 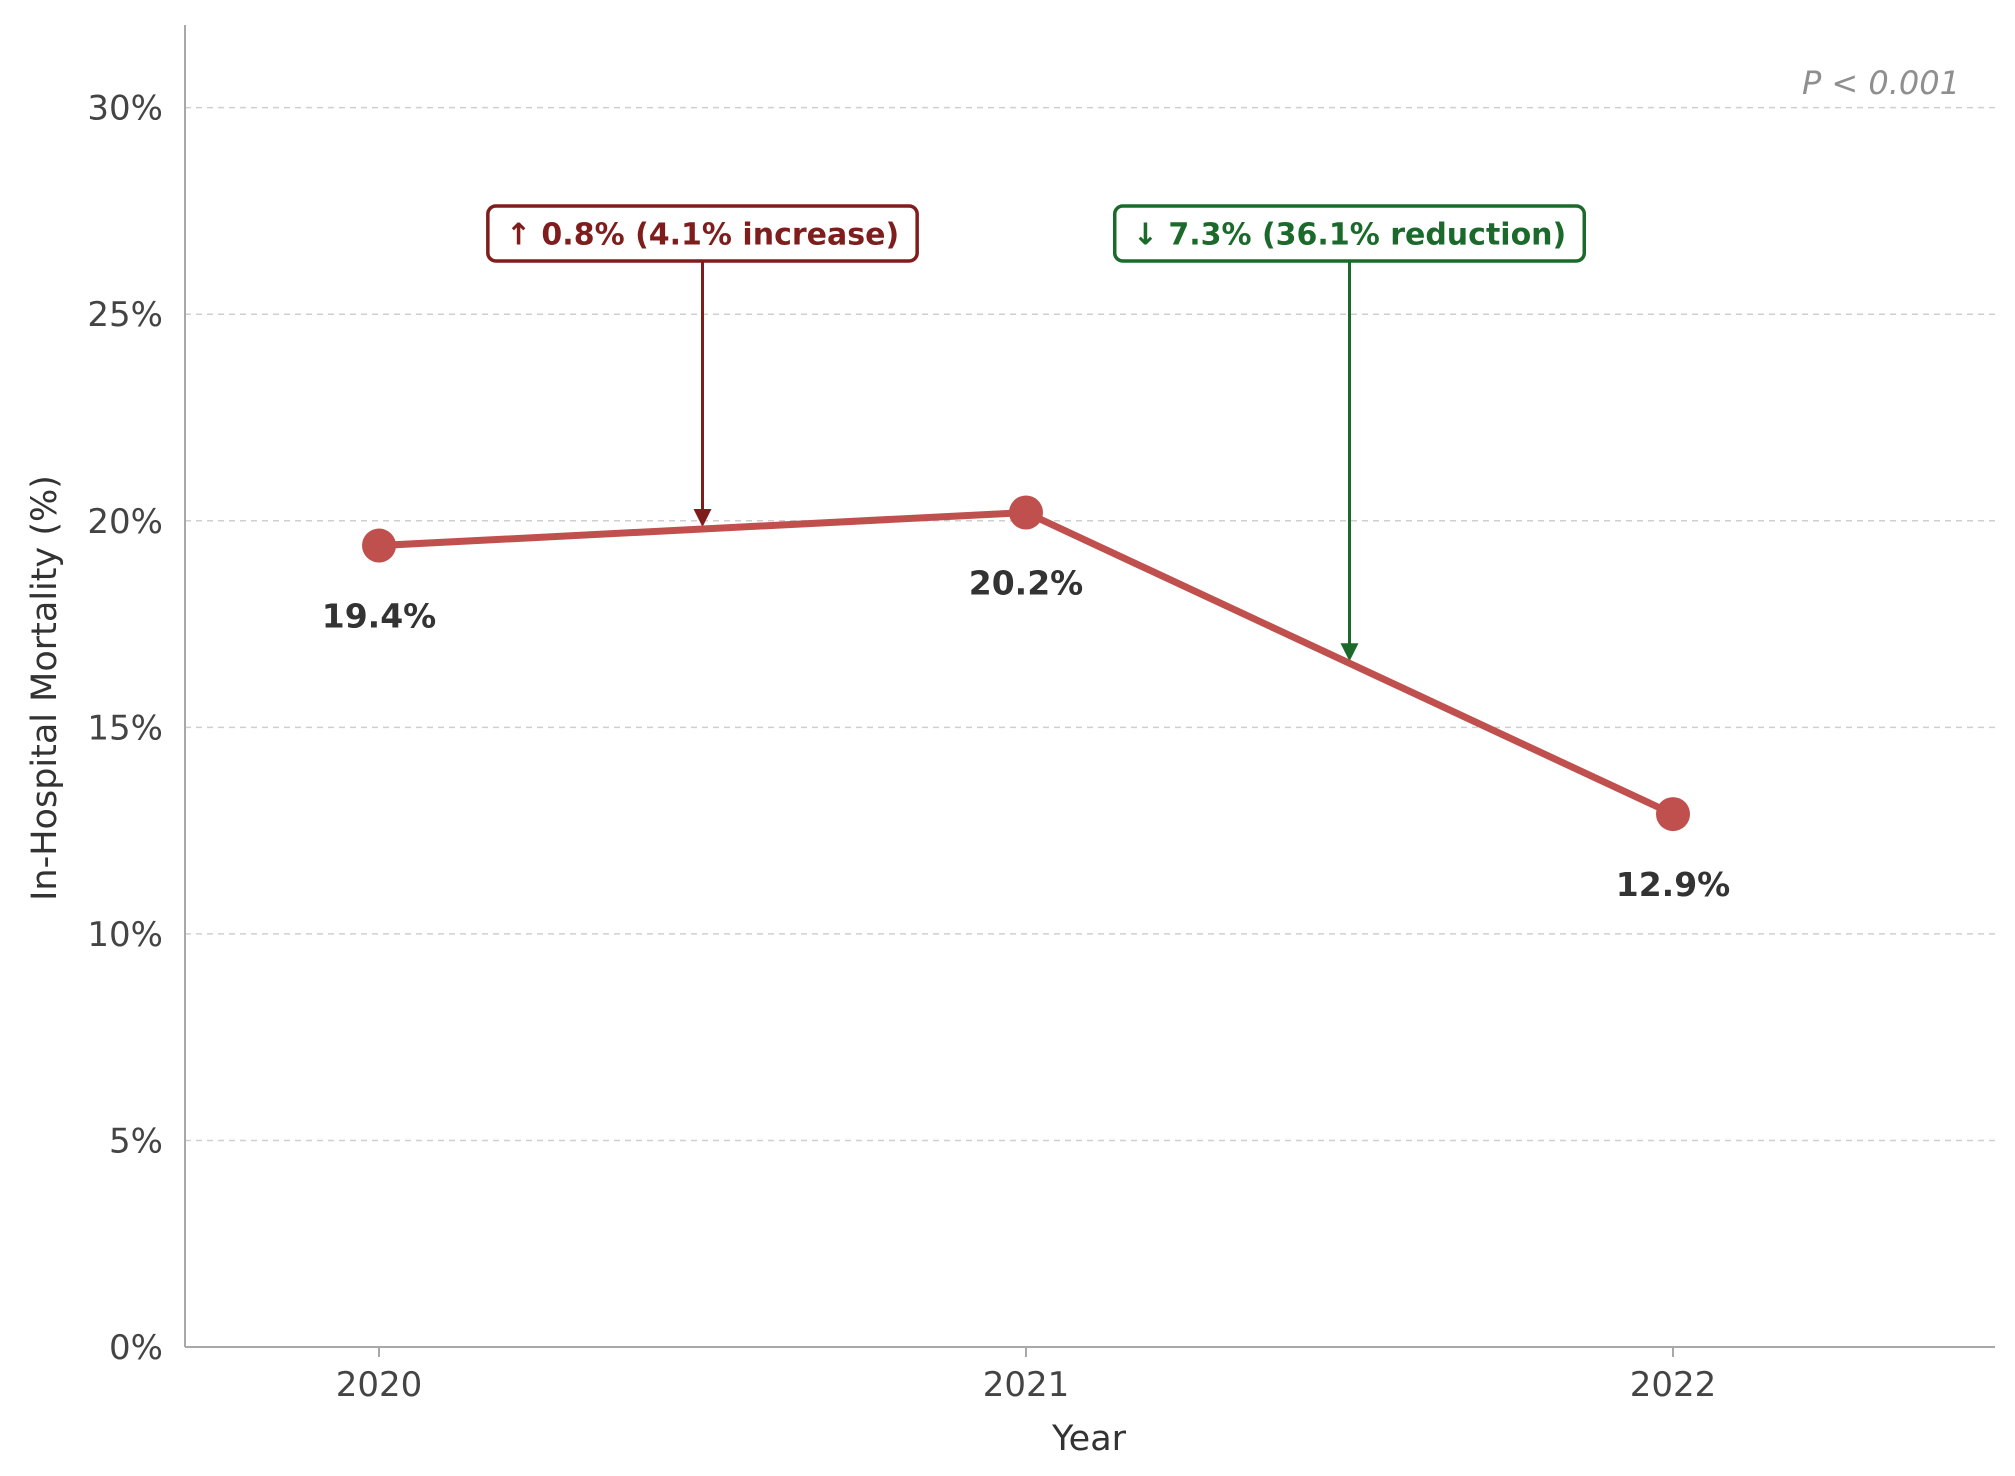 What do you see at coordinates (1673, 884) in the screenshot?
I see `data-label: 12.9%` at bounding box center [1673, 884].